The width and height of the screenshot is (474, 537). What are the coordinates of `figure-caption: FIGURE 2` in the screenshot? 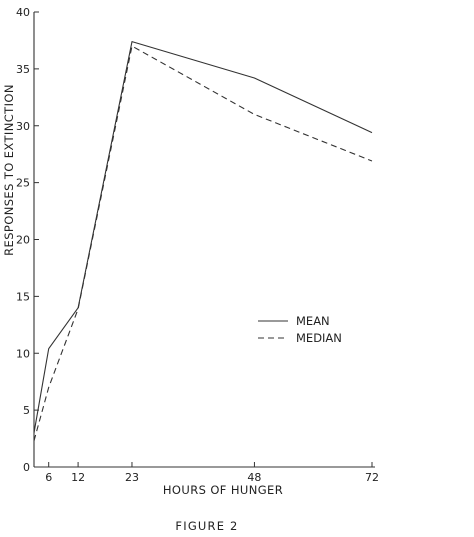 It's located at (206, 526).